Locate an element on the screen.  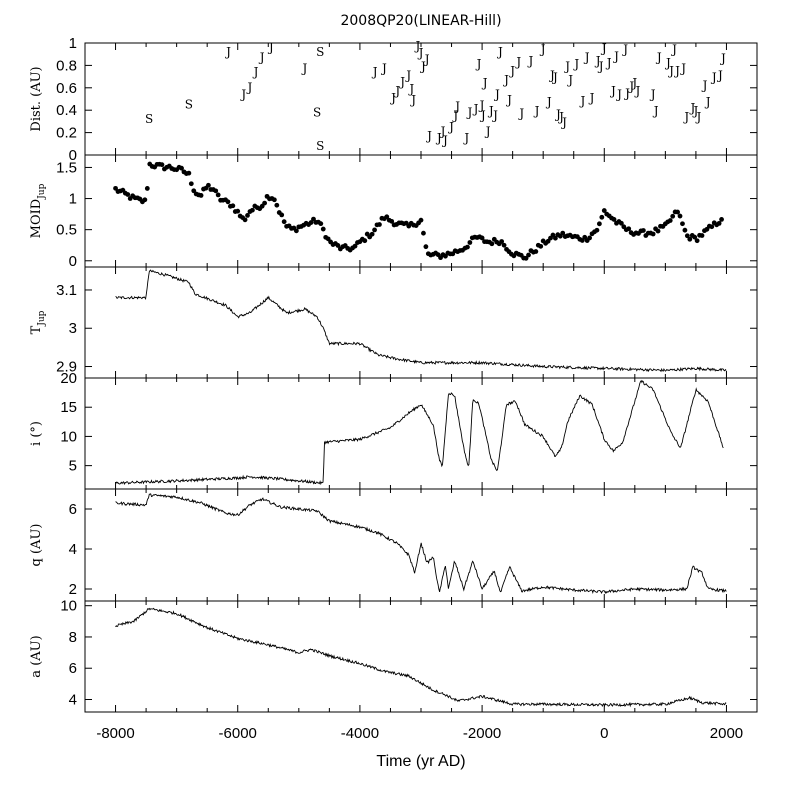
chart-title: 2008QP20(LINEAR-Hill) is located at coordinates (420, 21).